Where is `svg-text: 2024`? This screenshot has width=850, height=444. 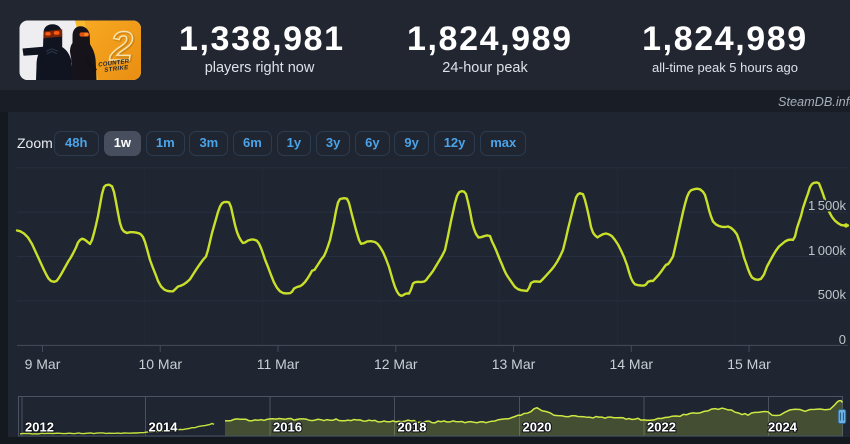 svg-text: 2024 is located at coordinates (783, 427).